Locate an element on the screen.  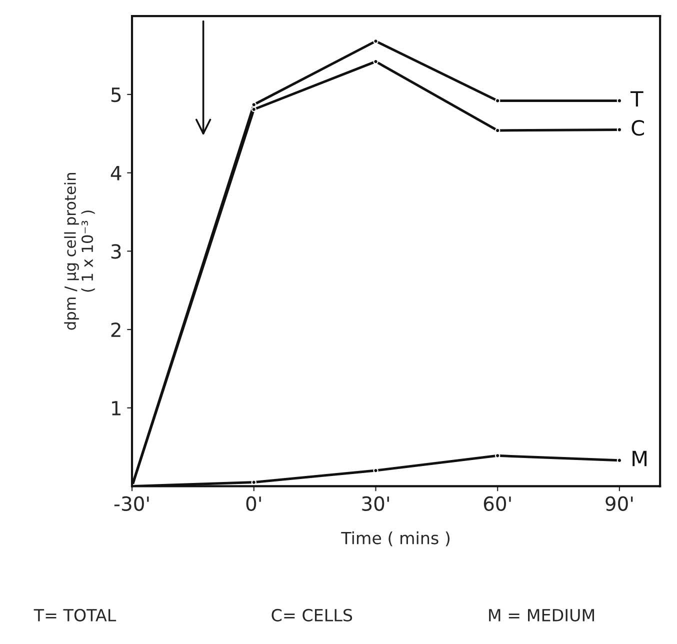
x-tick-label: 0' is located at coordinates (253, 503).